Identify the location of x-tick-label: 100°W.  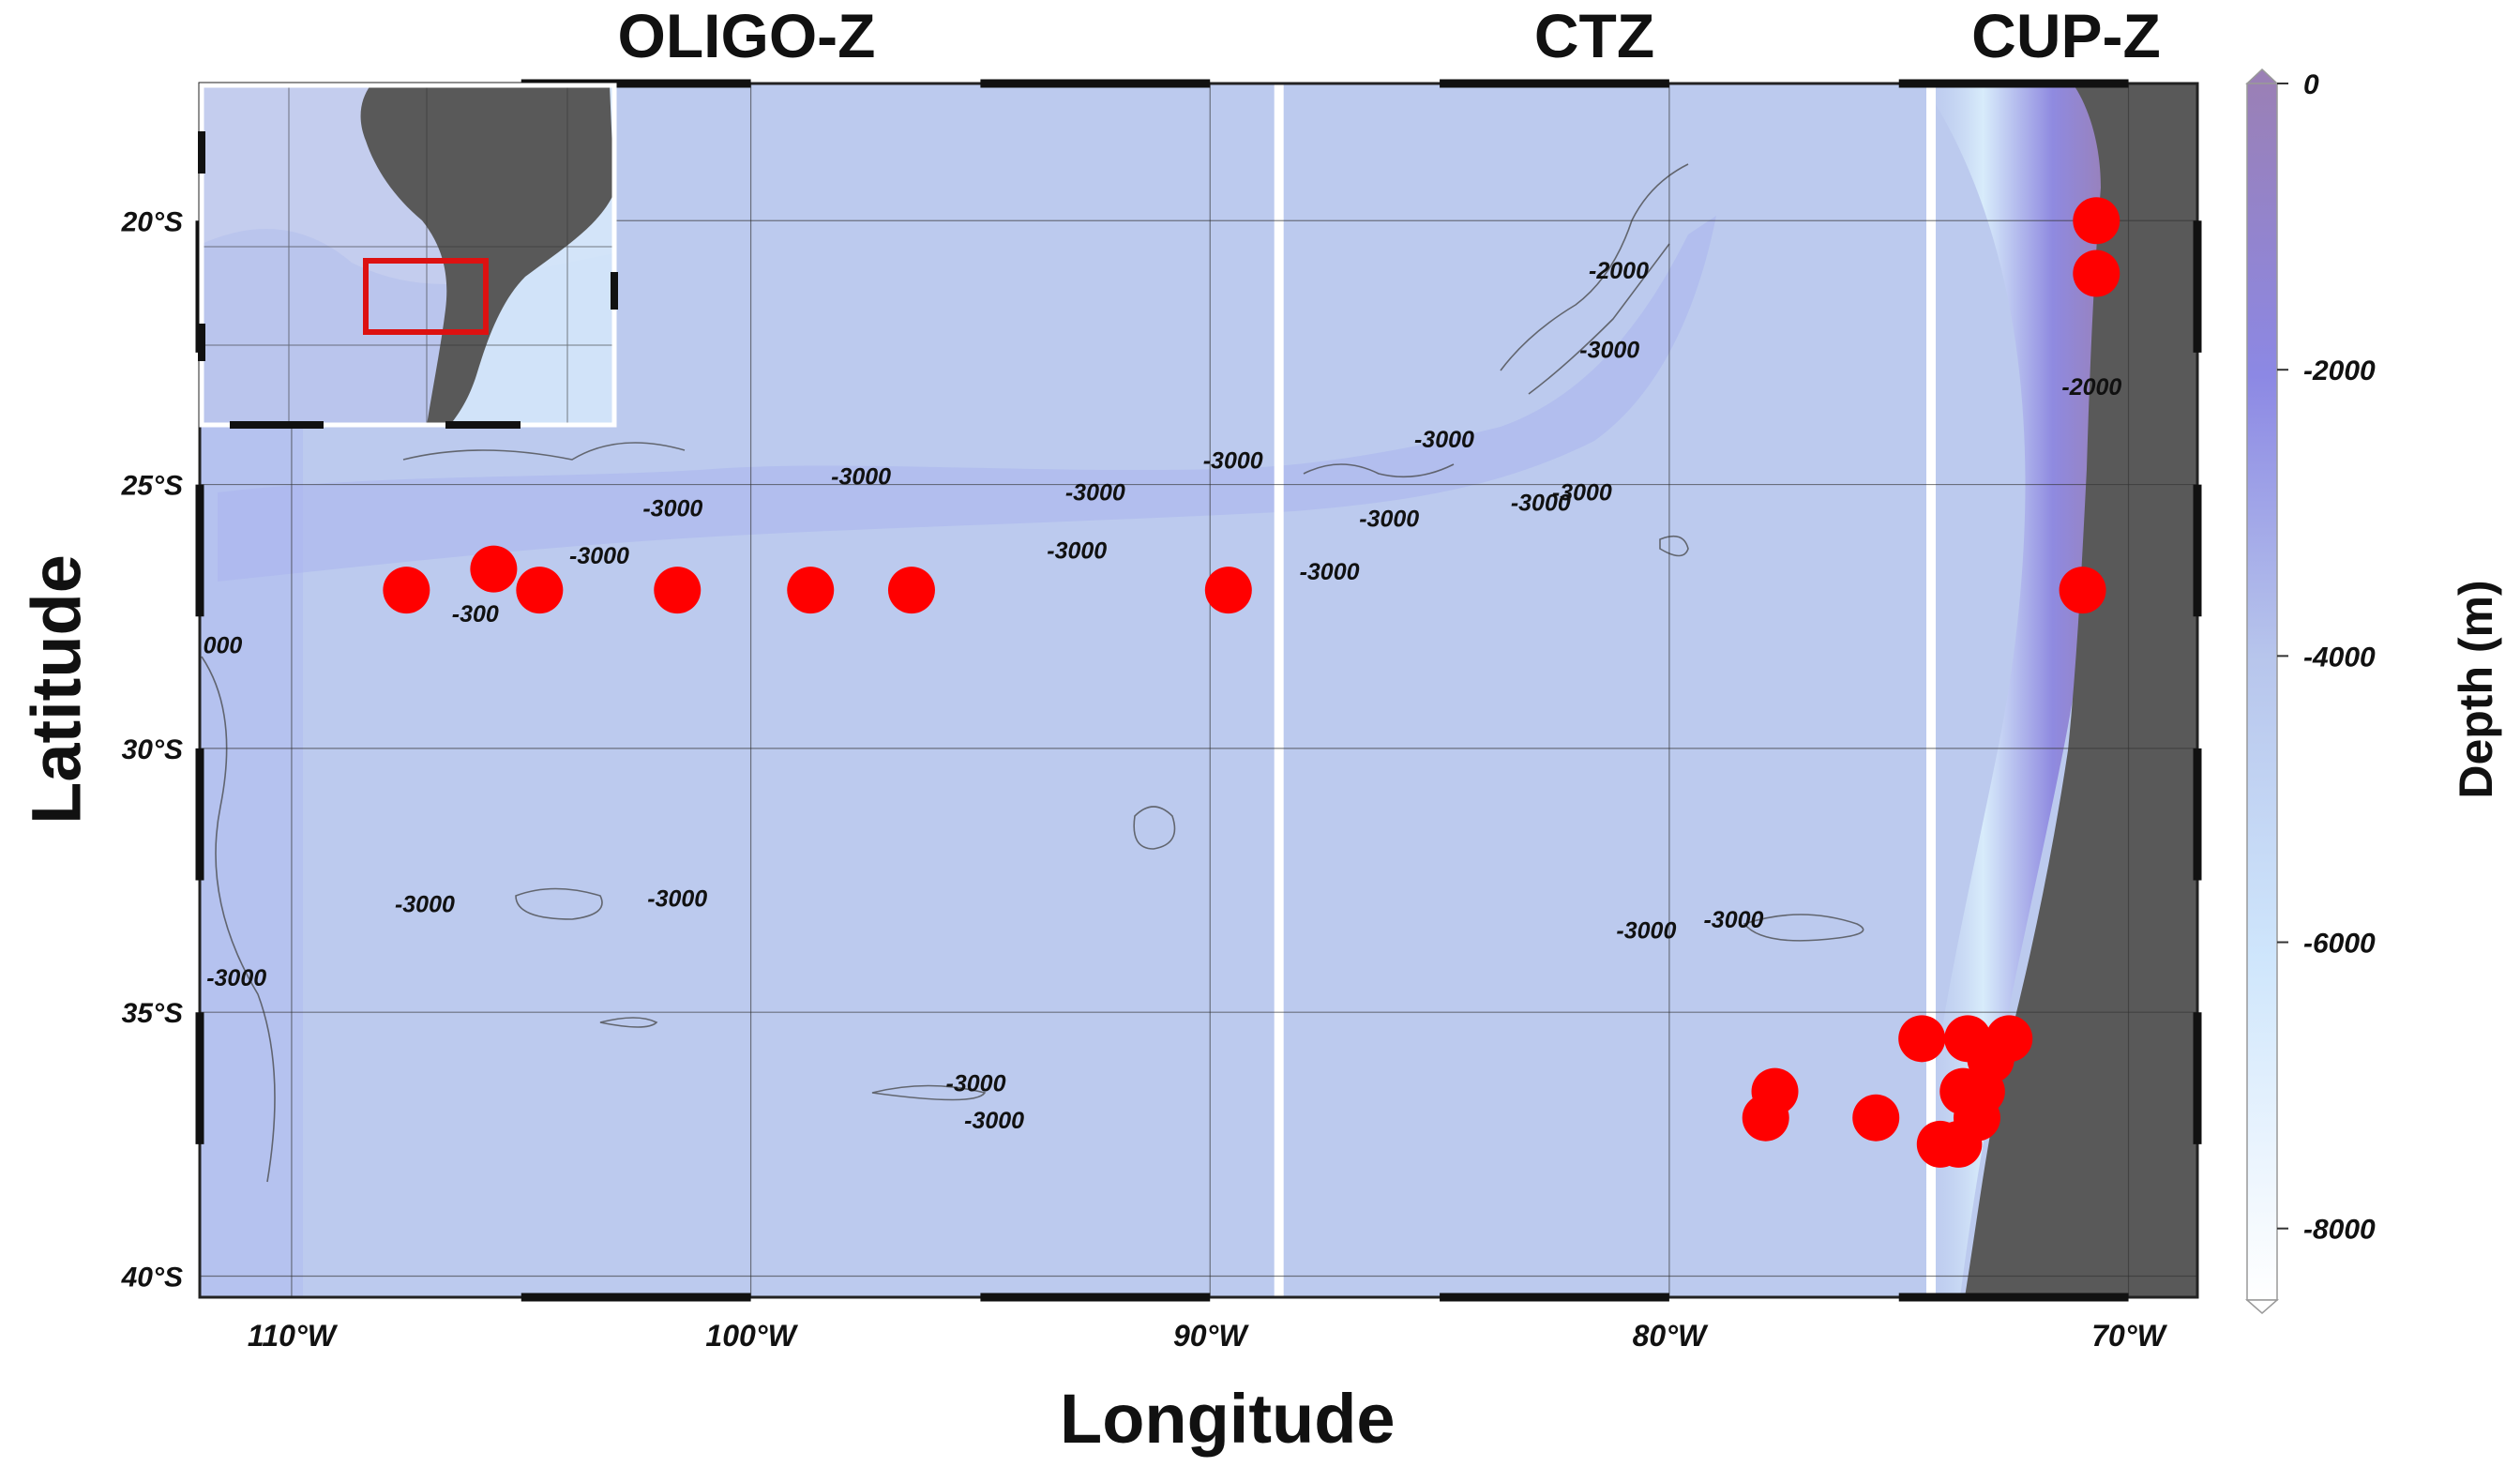
(751, 1336).